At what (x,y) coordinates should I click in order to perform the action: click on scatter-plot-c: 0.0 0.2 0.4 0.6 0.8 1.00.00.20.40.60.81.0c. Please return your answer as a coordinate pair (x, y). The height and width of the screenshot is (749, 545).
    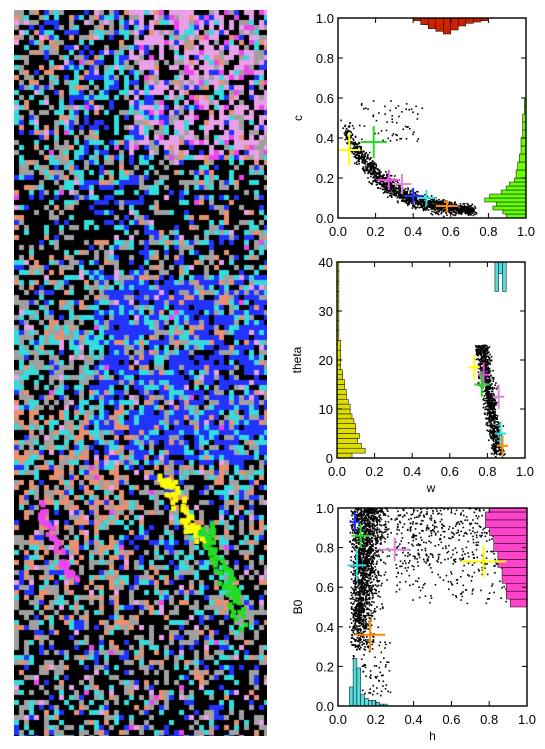
    Looking at the image, I should click on (413, 125).